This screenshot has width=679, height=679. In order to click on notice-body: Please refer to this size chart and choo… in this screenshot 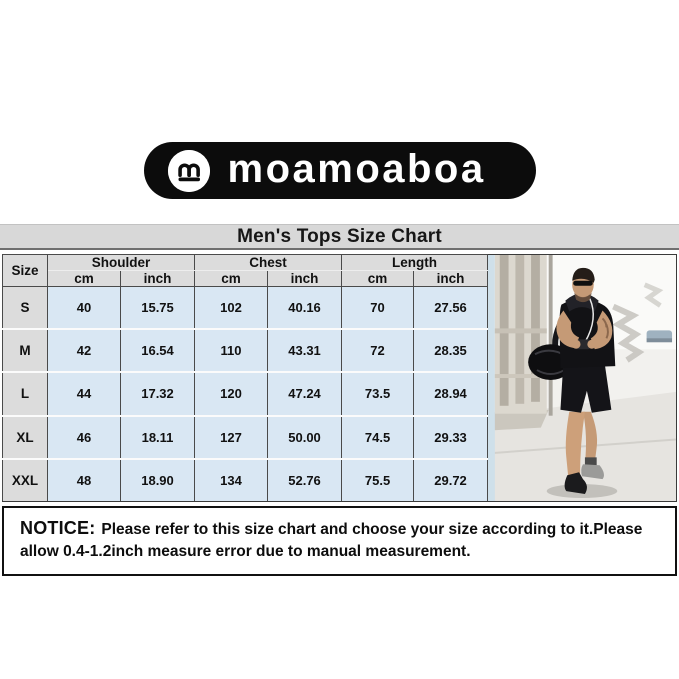, I will do `click(331, 541)`.